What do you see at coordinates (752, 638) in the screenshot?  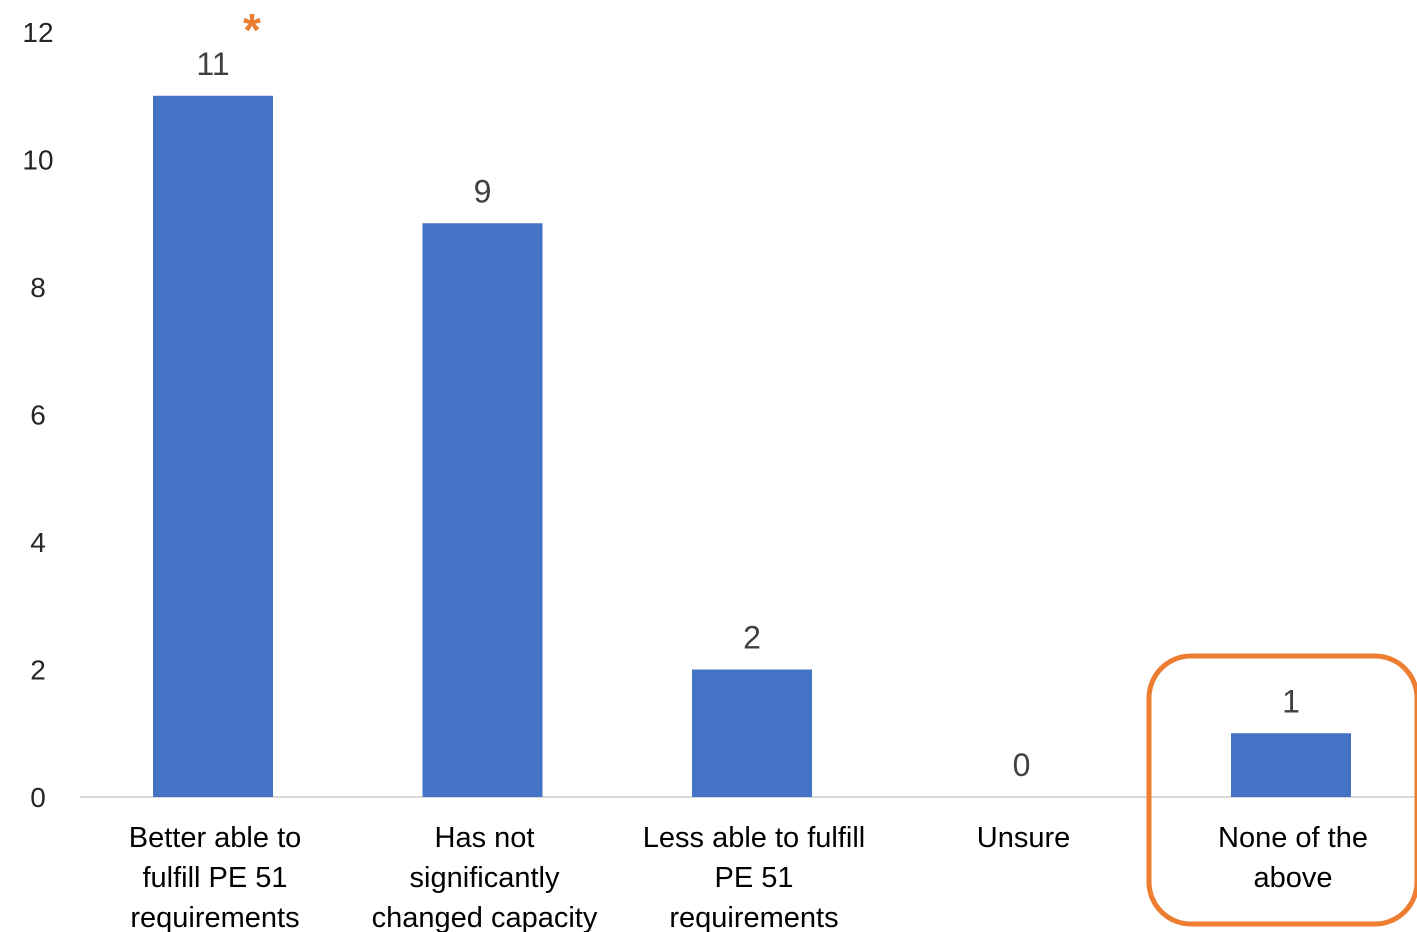 I see `data-label: 2` at bounding box center [752, 638].